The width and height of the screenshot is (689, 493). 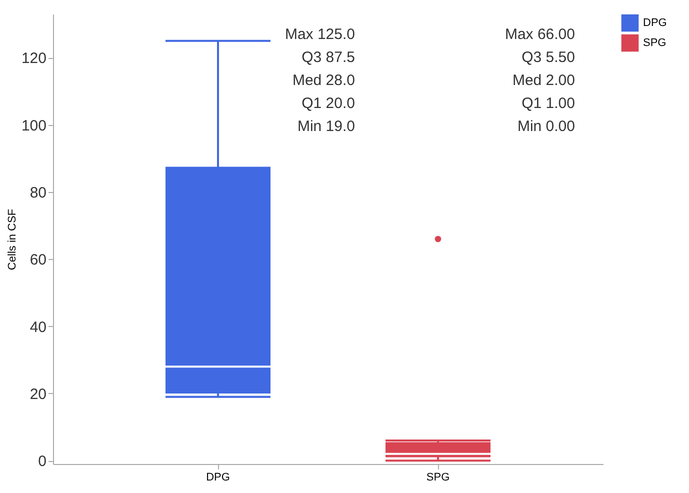 What do you see at coordinates (328, 57) in the screenshot?
I see `annotation: Q3 87.5` at bounding box center [328, 57].